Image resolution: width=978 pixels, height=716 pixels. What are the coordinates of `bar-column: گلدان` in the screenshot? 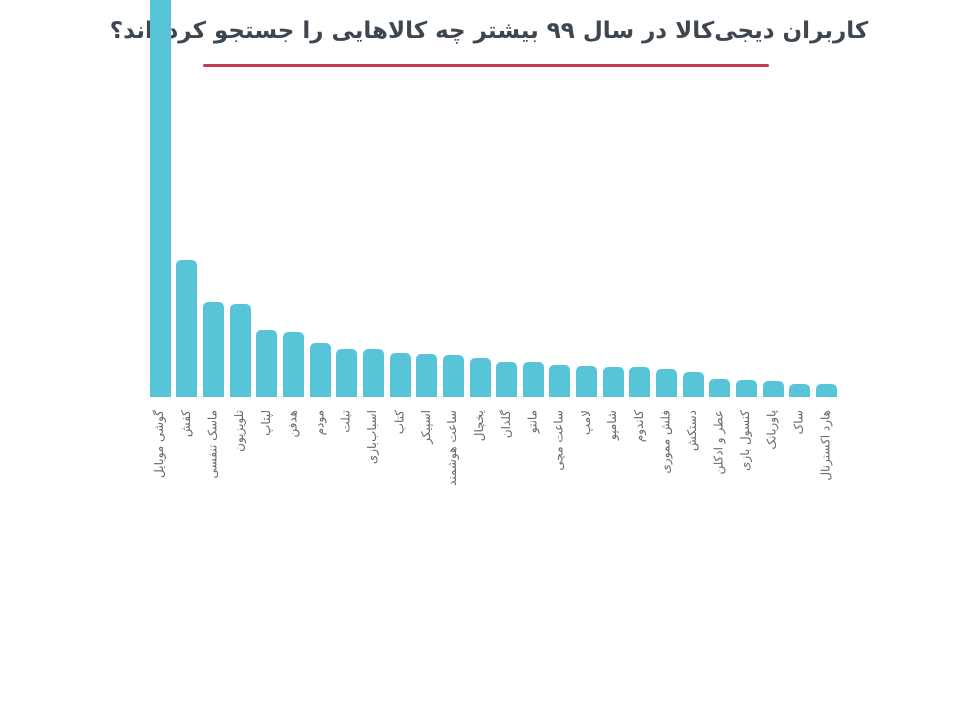 It's located at (506, 281).